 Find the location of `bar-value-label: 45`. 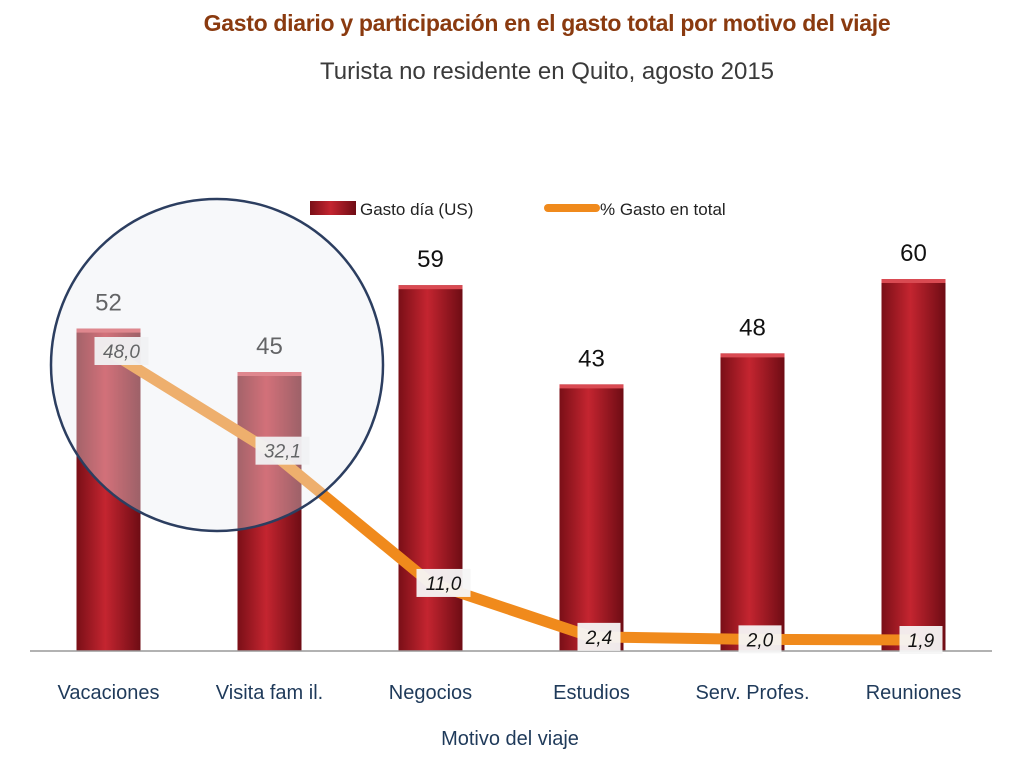

bar-value-label: 45 is located at coordinates (269, 346).